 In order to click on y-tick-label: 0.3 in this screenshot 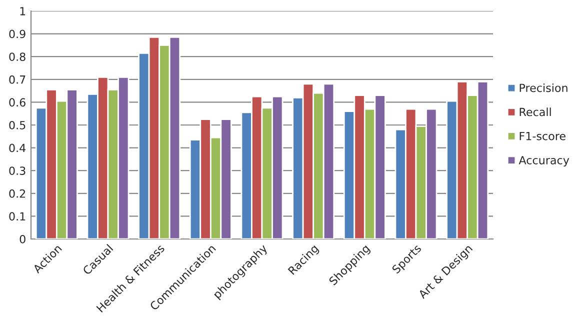, I will do `click(17, 170)`.